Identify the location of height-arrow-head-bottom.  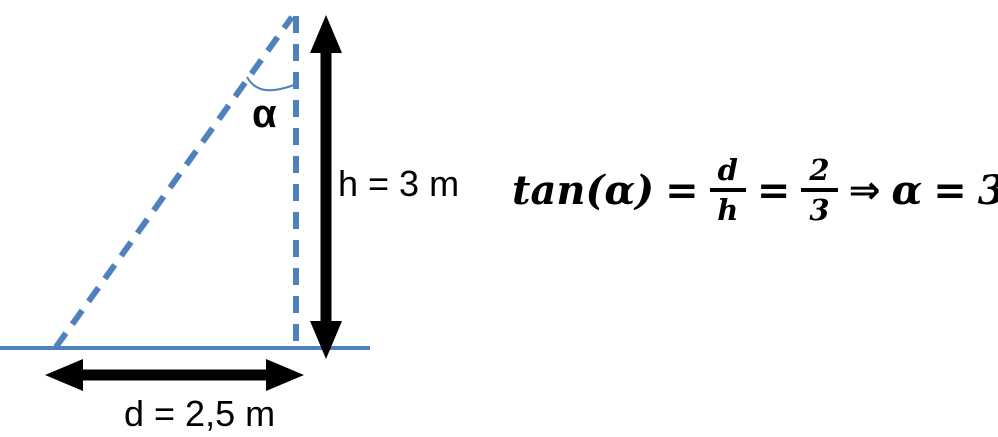
(326, 340).